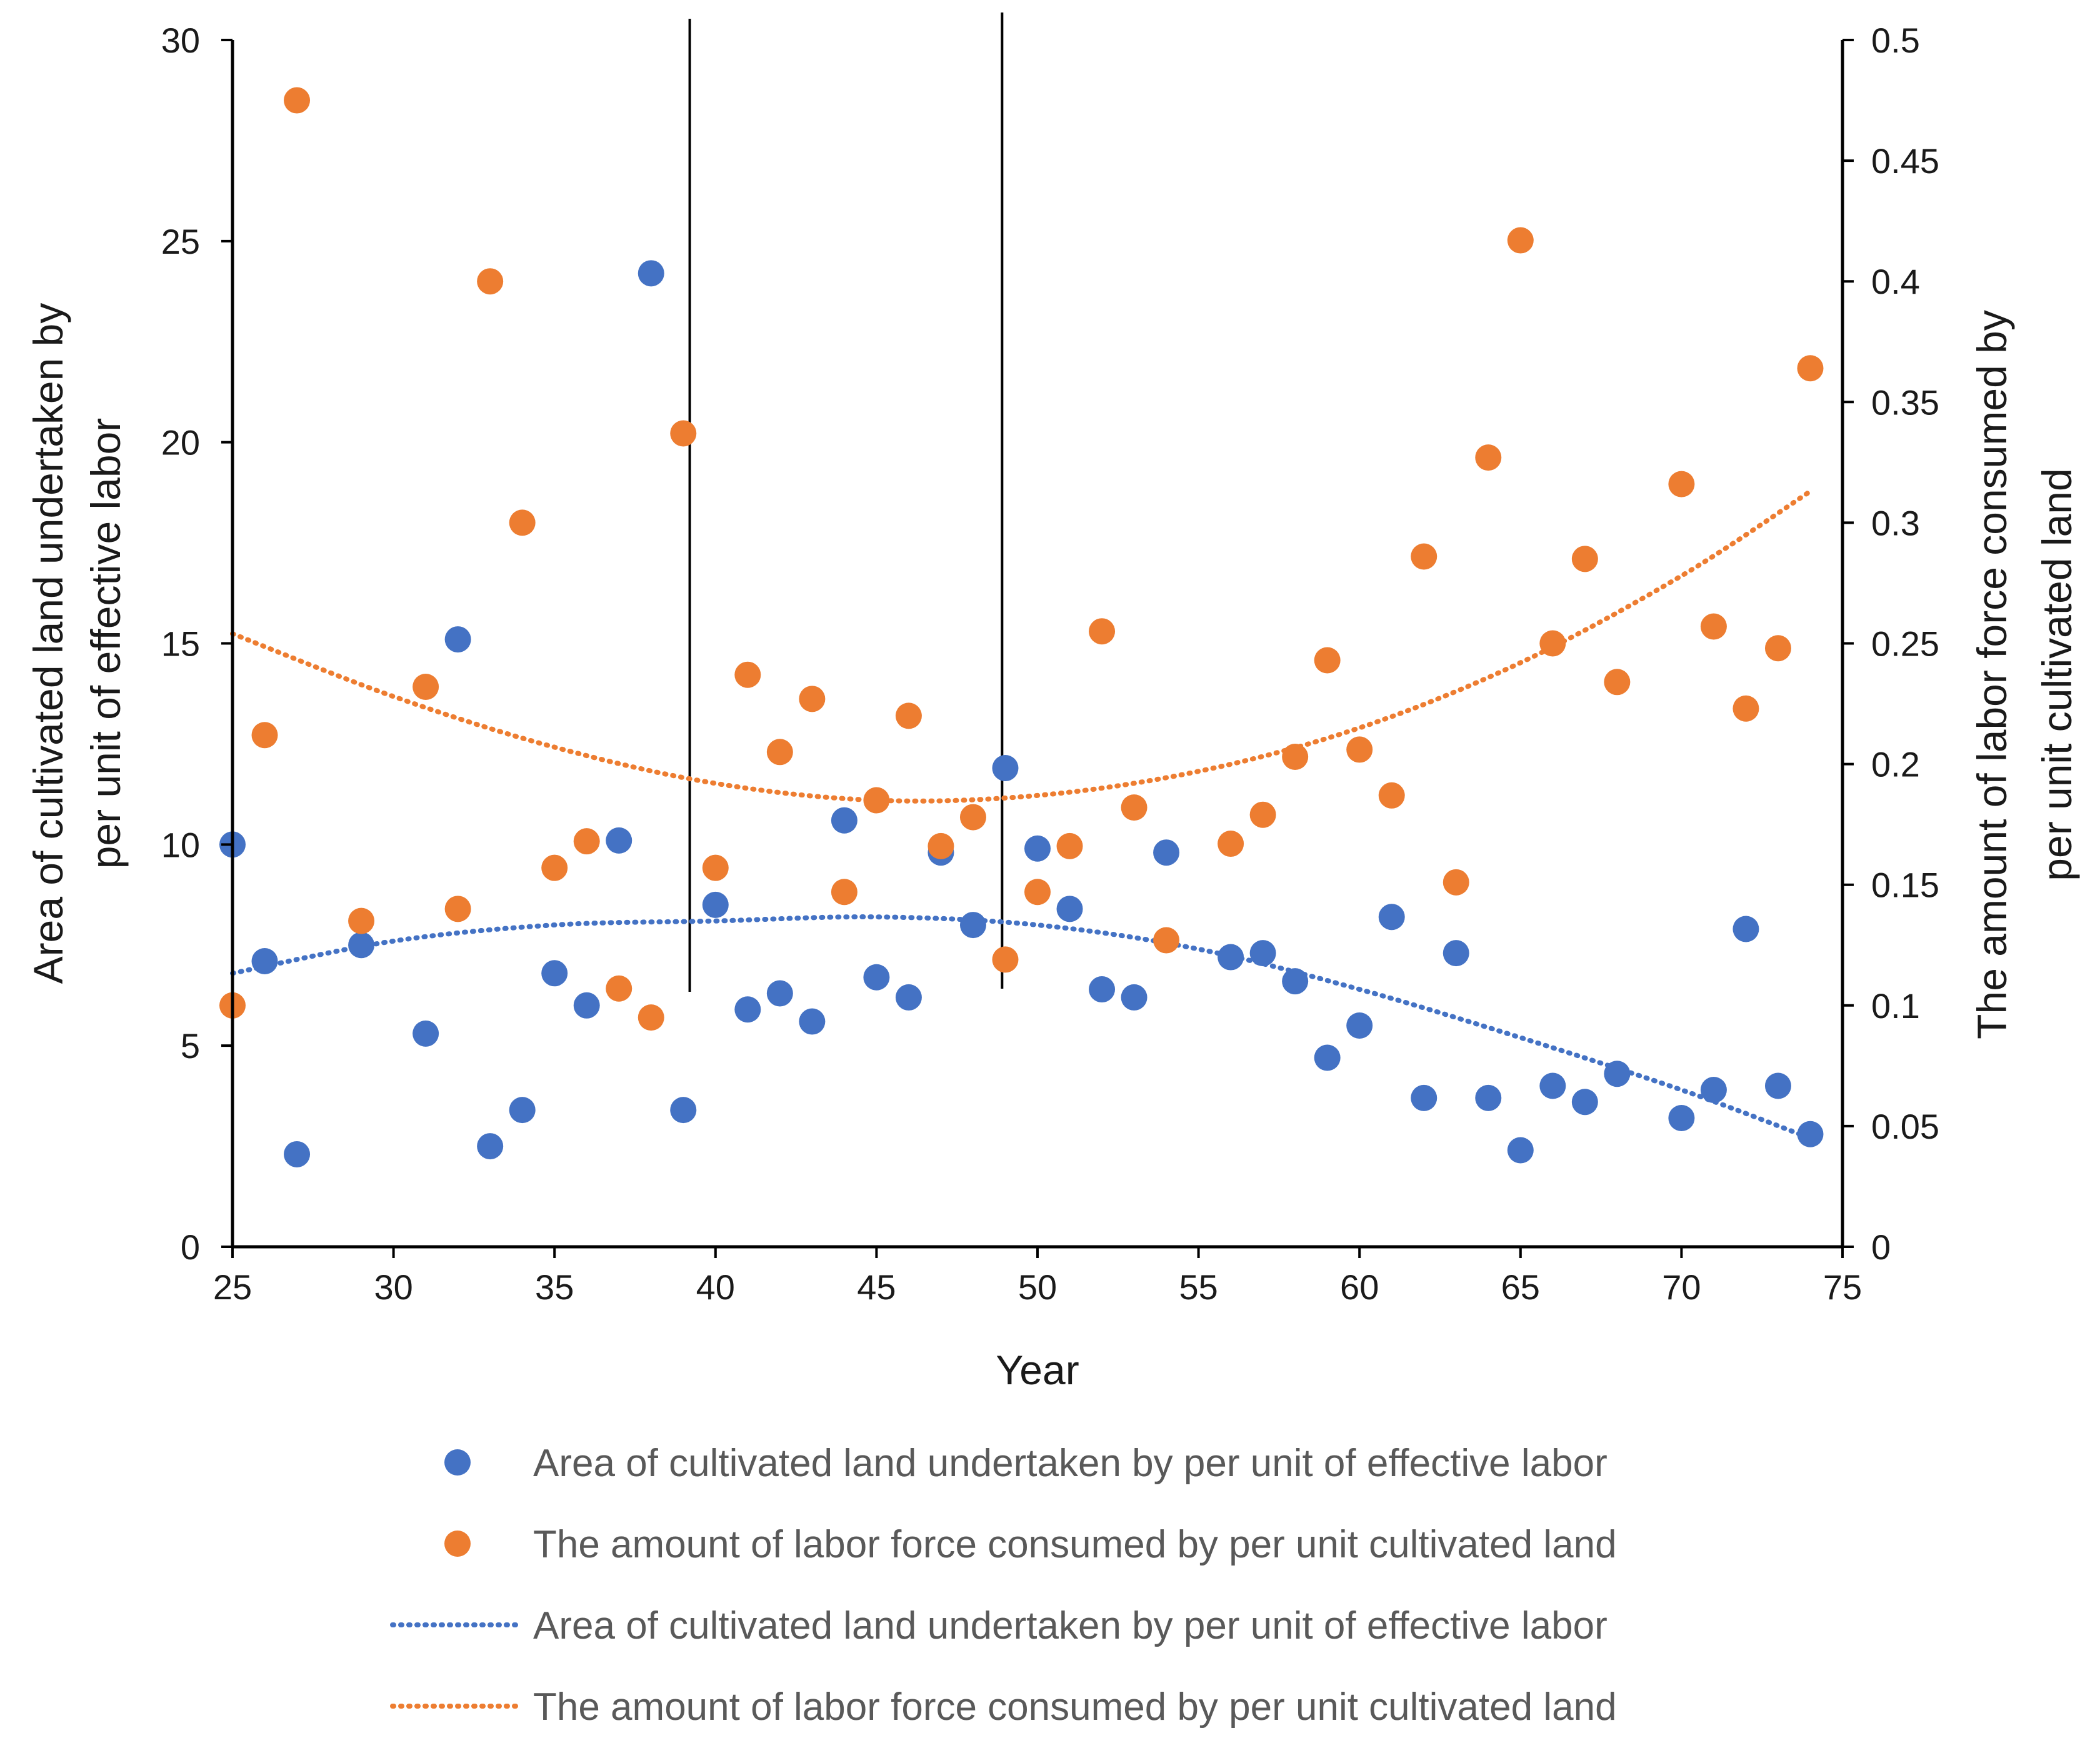 This screenshot has width=2100, height=1743. Describe the element at coordinates (393, 1287) in the screenshot. I see `x-tick-label: 30` at that location.